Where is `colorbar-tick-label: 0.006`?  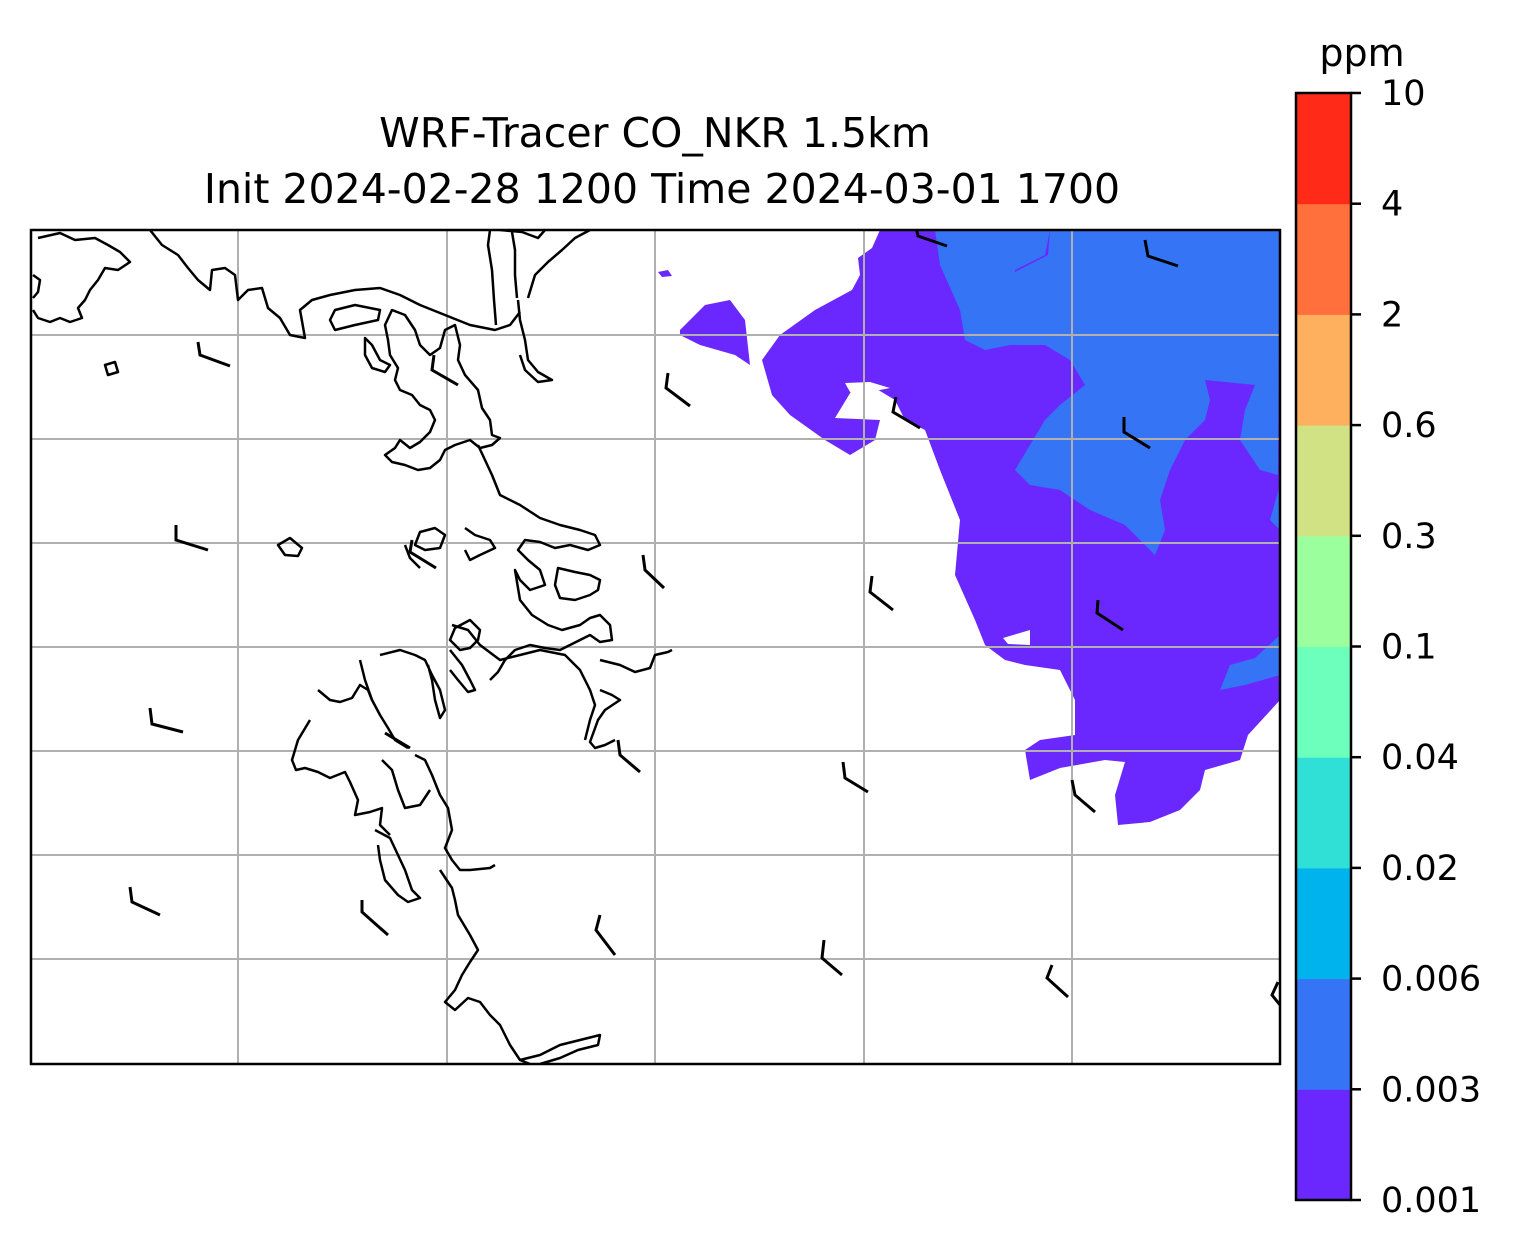
colorbar-tick-label: 0.006 is located at coordinates (1431, 980).